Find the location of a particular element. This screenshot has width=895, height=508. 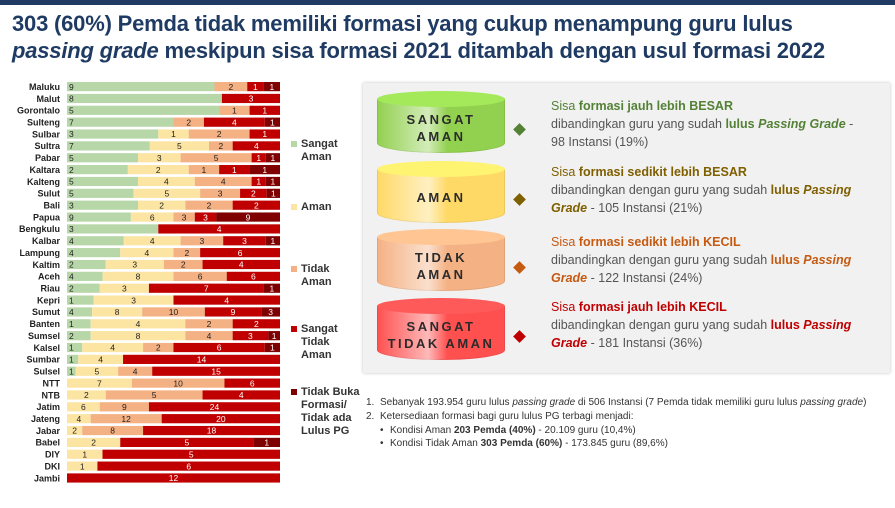

y-tick-label: Kaltim is located at coordinates (46, 265).